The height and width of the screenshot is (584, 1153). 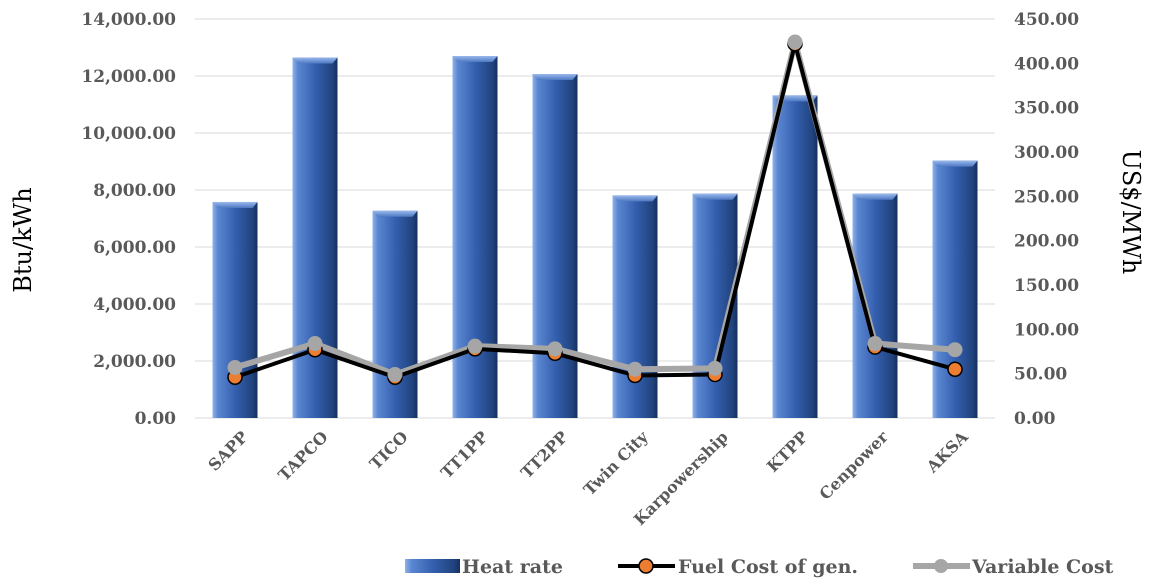 What do you see at coordinates (854, 465) in the screenshot?
I see `x-category-label: Cenpower` at bounding box center [854, 465].